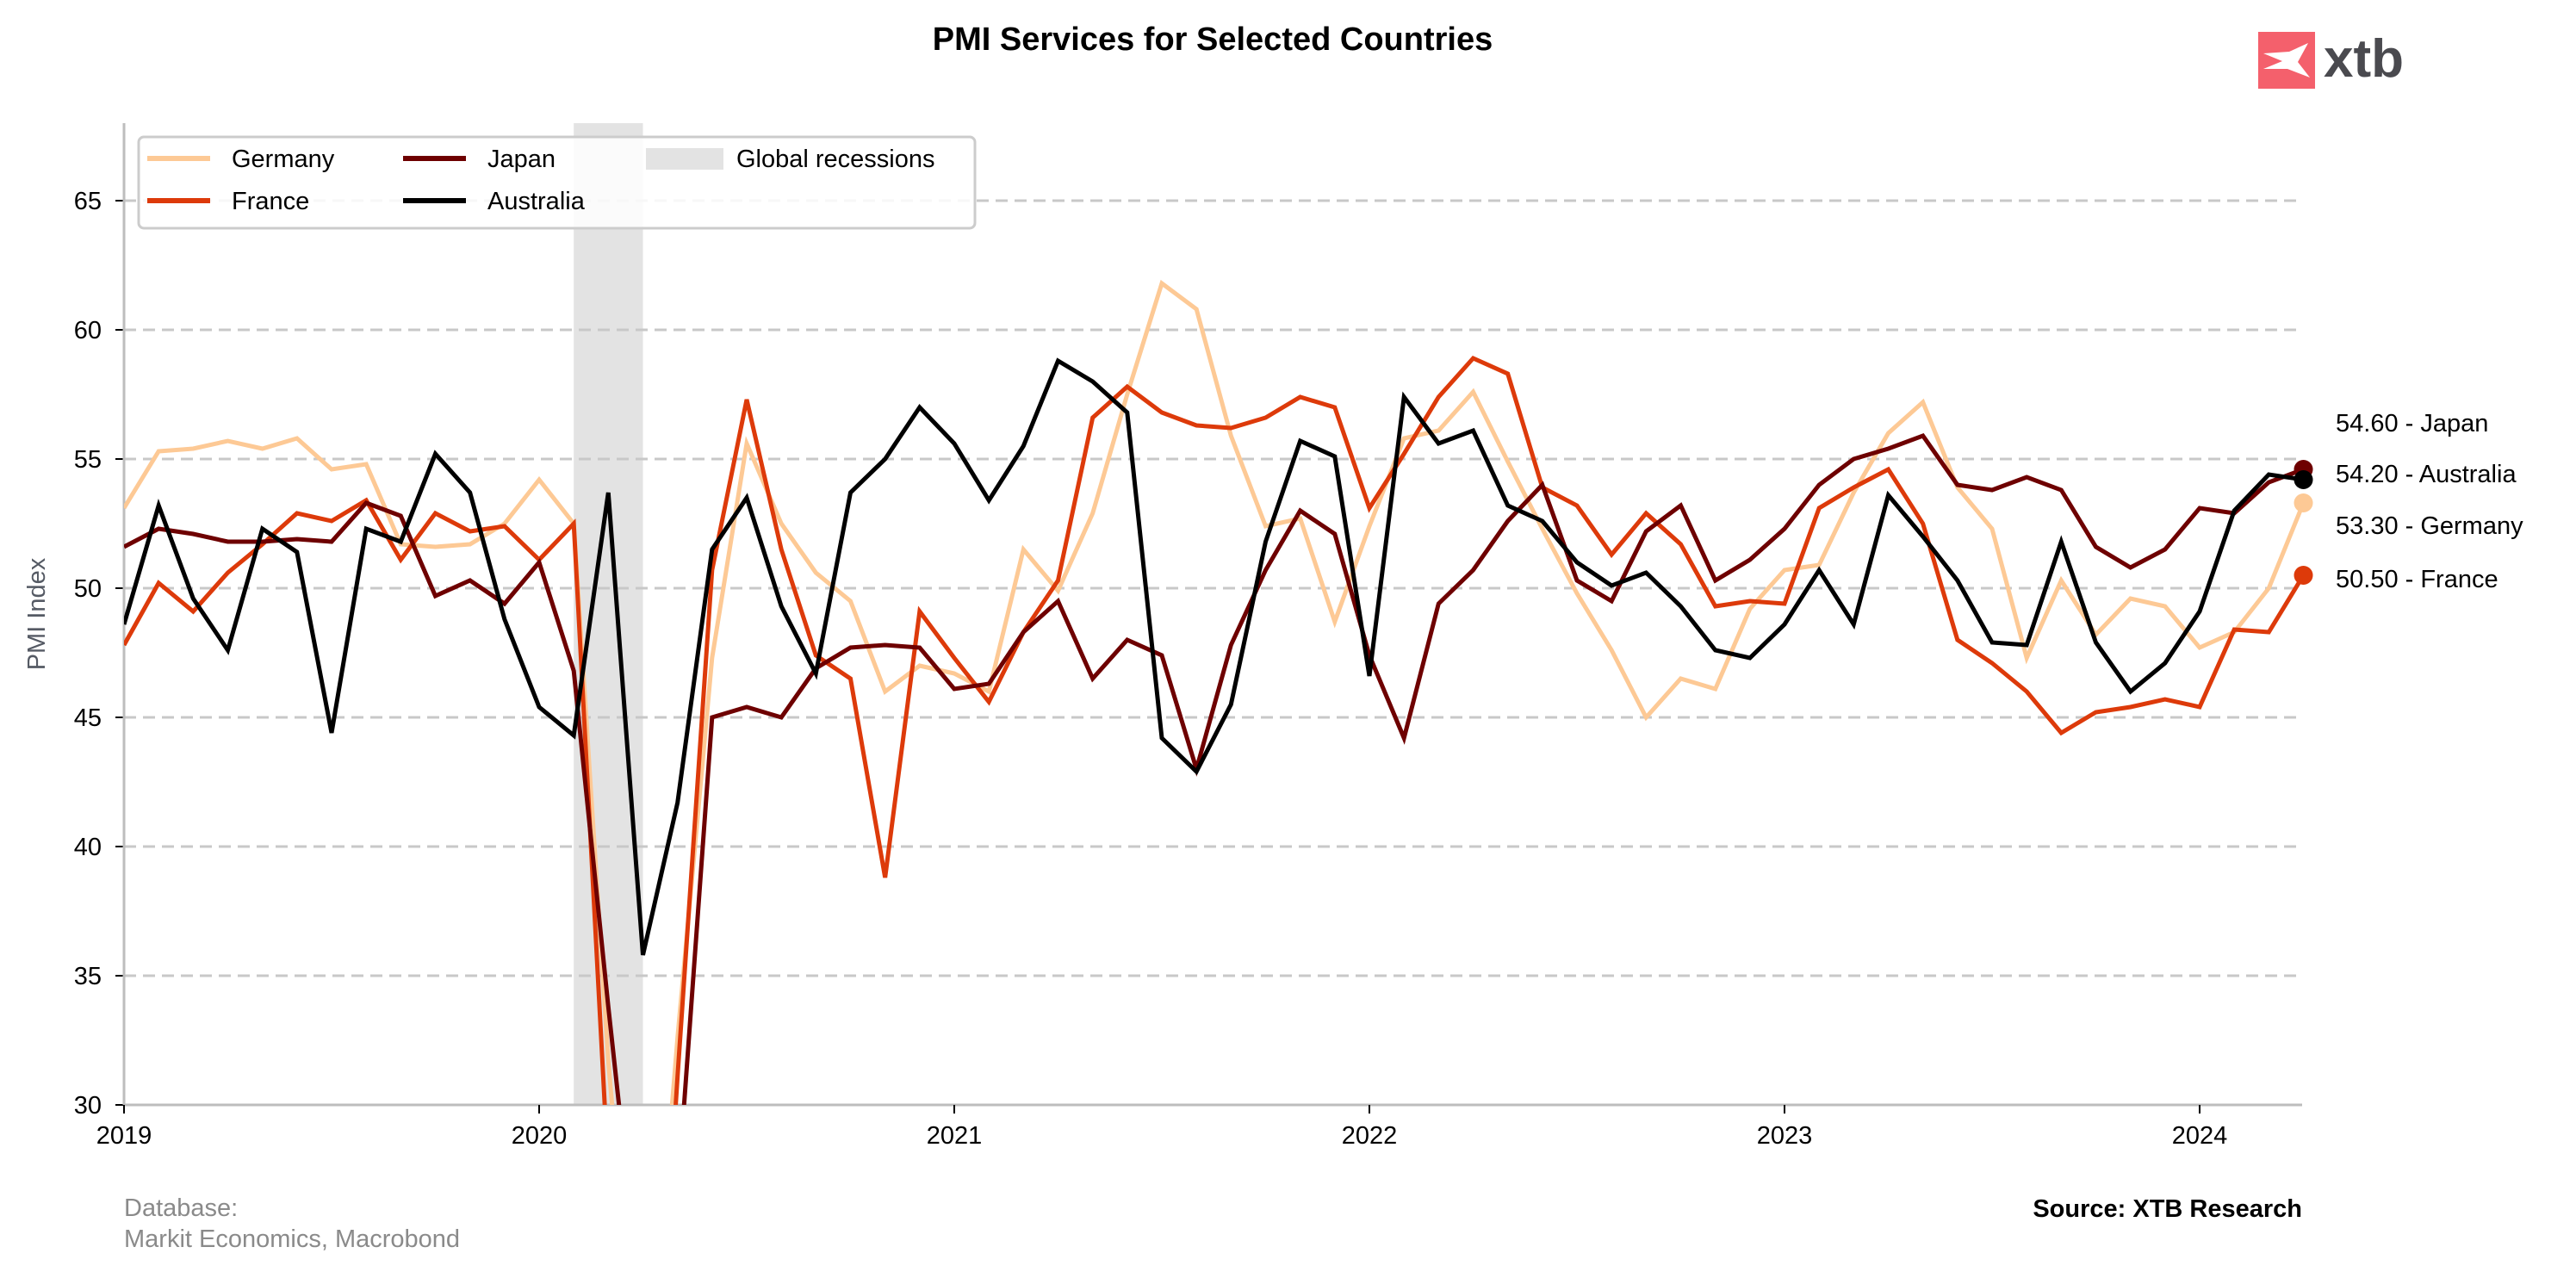 This screenshot has height=1278, width=2576. I want to click on x-tick-label: 2024, so click(2200, 1136).